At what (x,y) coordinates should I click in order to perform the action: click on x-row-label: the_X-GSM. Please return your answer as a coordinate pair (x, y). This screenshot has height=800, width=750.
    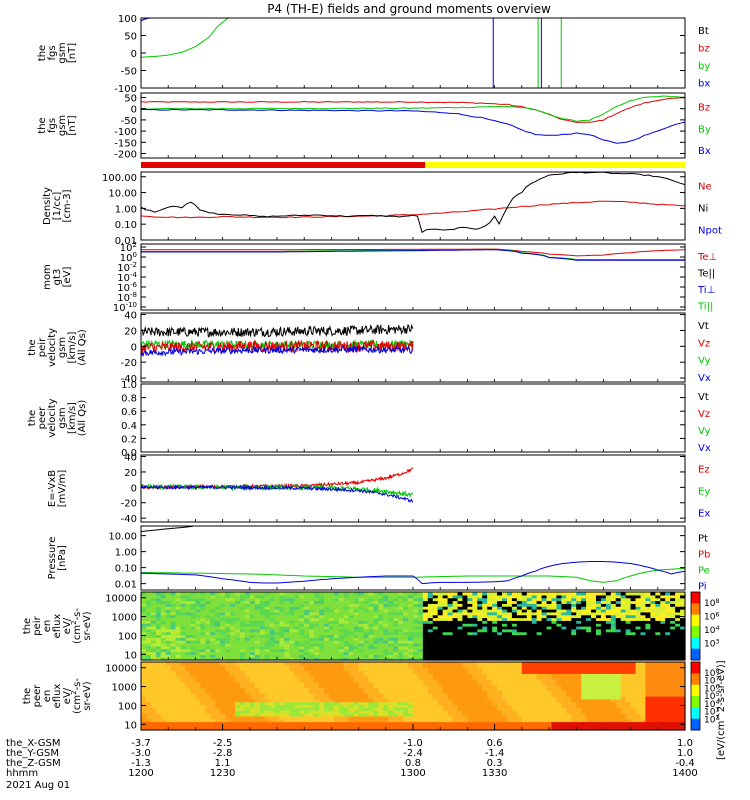
    Looking at the image, I should click on (33, 743).